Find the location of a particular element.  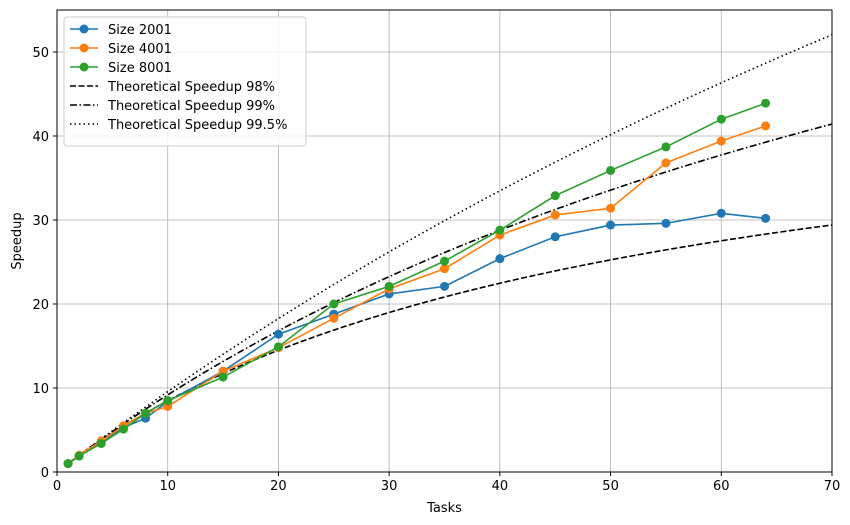

y-tick-label: 50 is located at coordinates (40, 53).